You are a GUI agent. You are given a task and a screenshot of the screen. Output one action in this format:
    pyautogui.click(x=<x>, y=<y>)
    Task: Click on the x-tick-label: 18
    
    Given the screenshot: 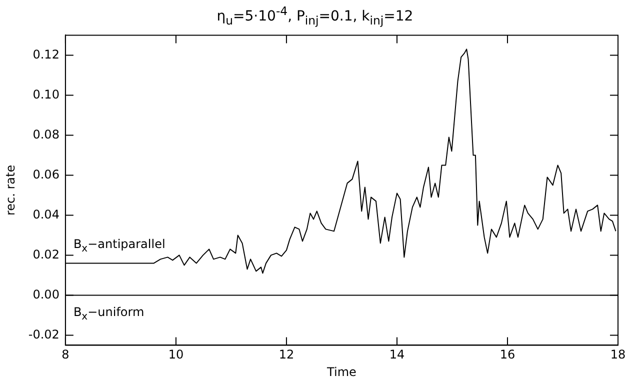 What is the action you would take?
    pyautogui.click(x=618, y=355)
    